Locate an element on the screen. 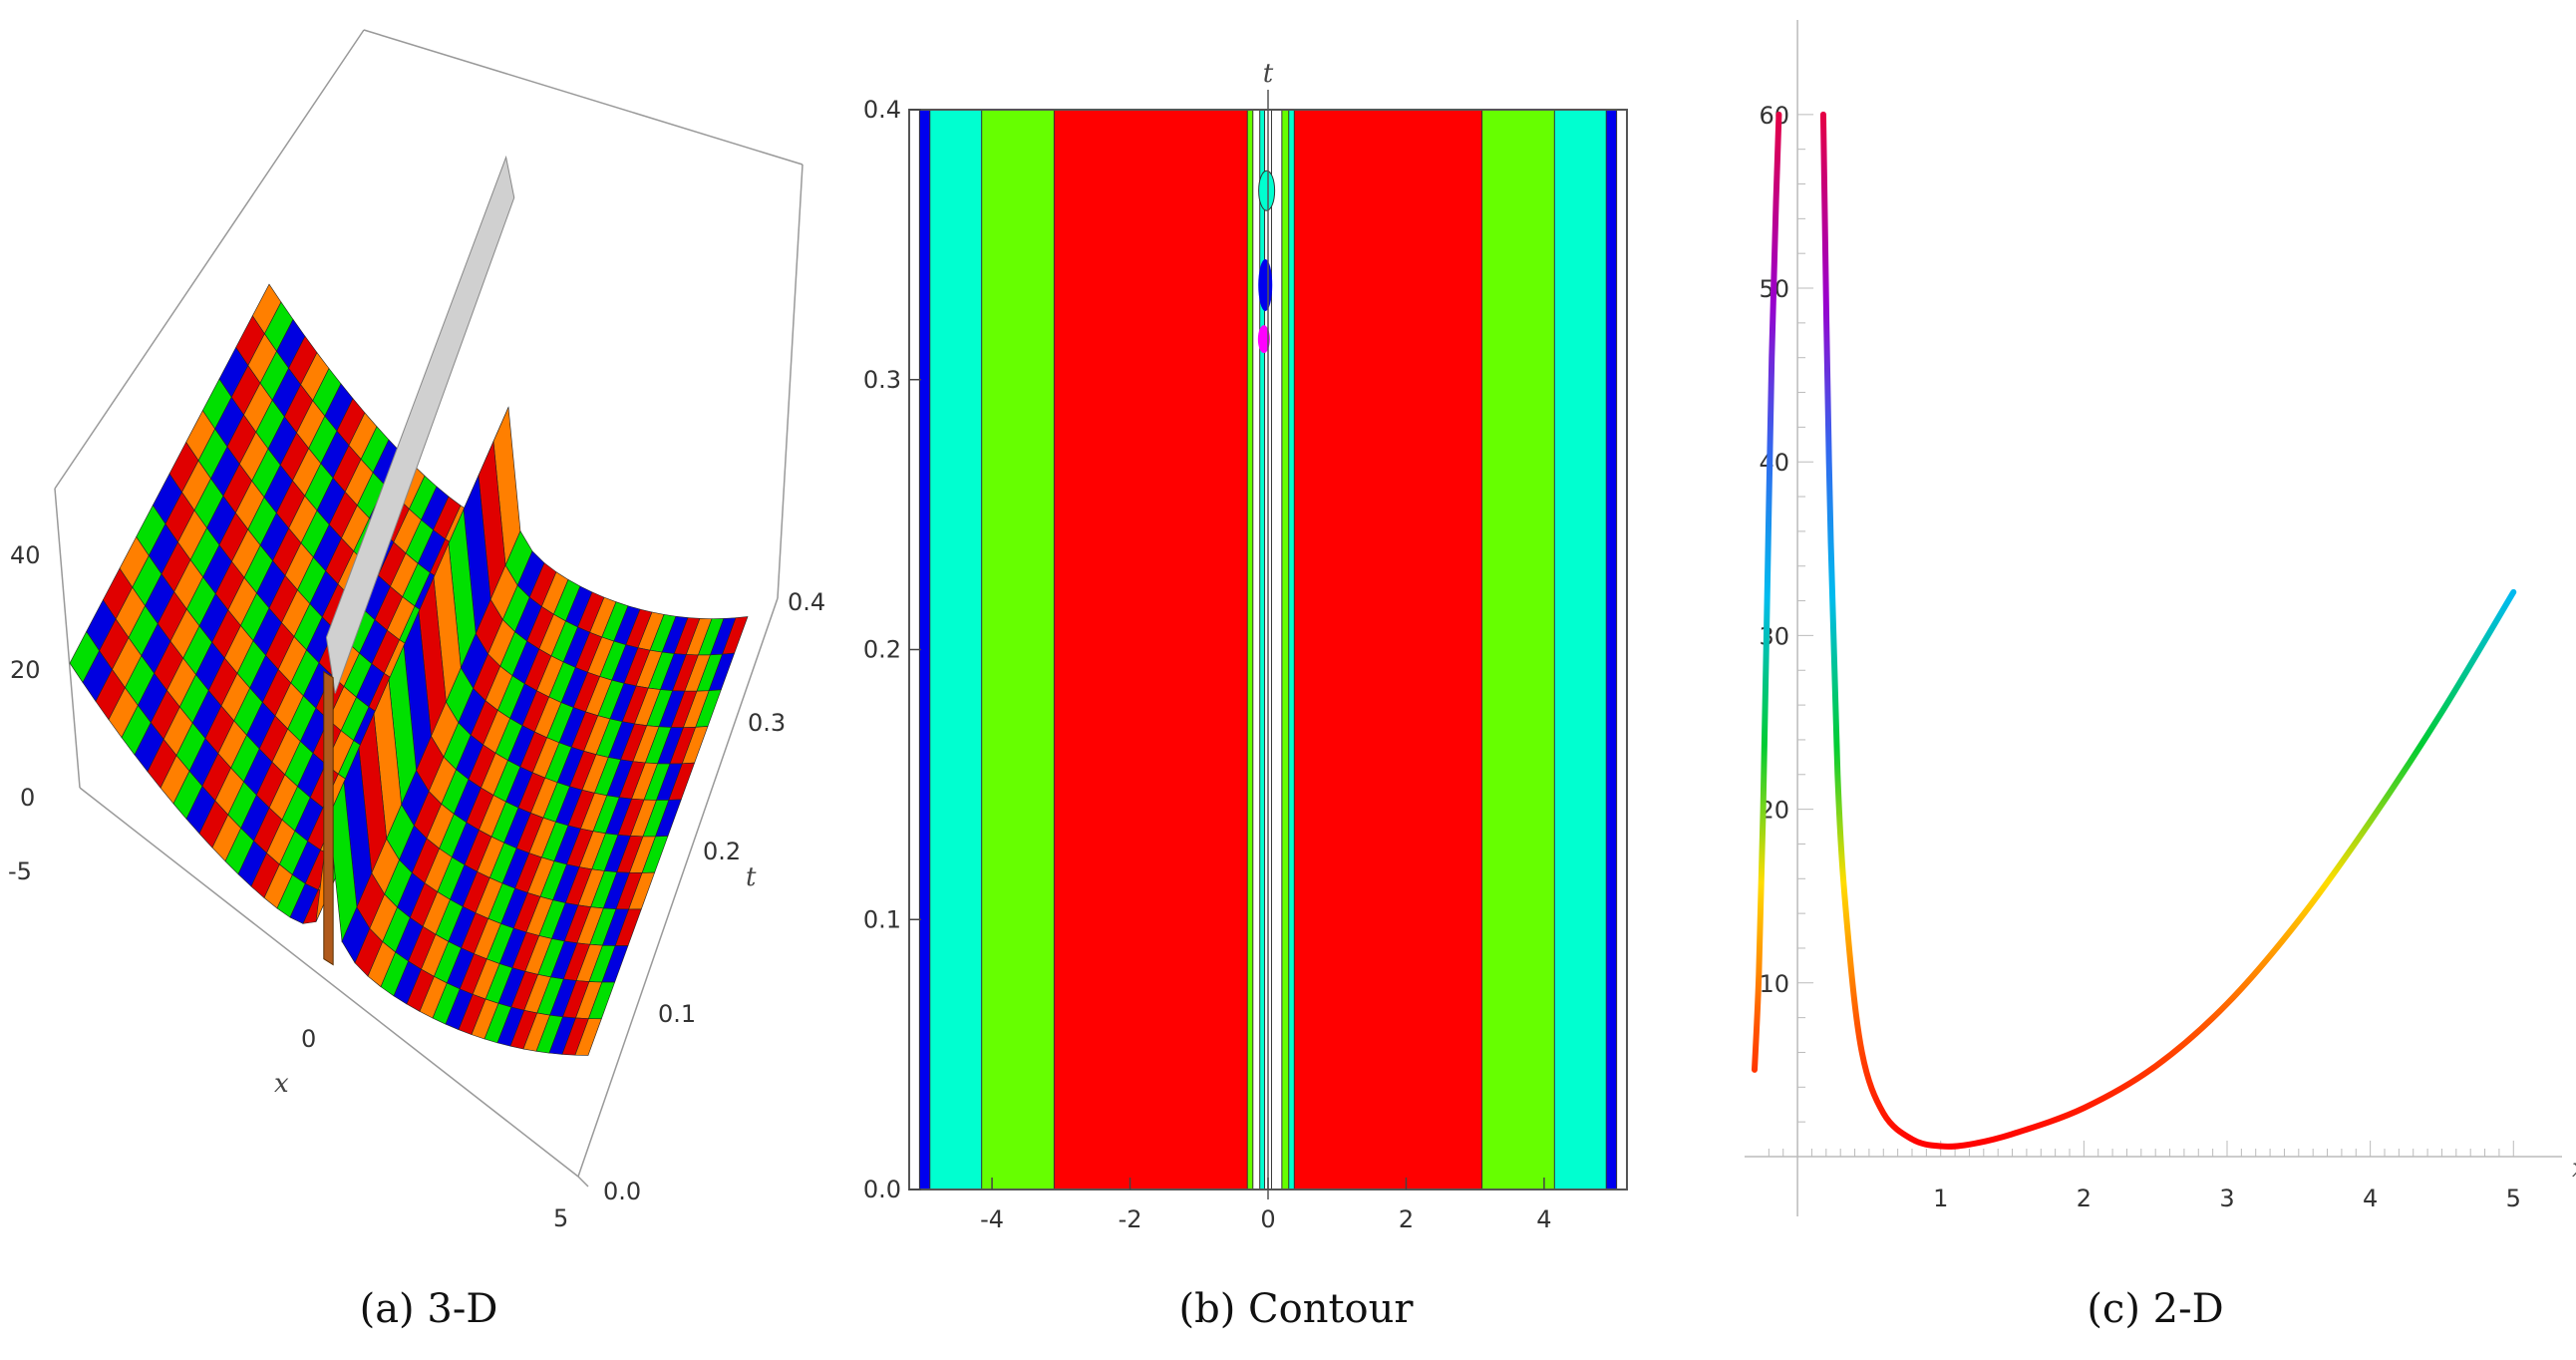 The image size is (2576, 1360). y-tick-label: 0.3 is located at coordinates (882, 380).